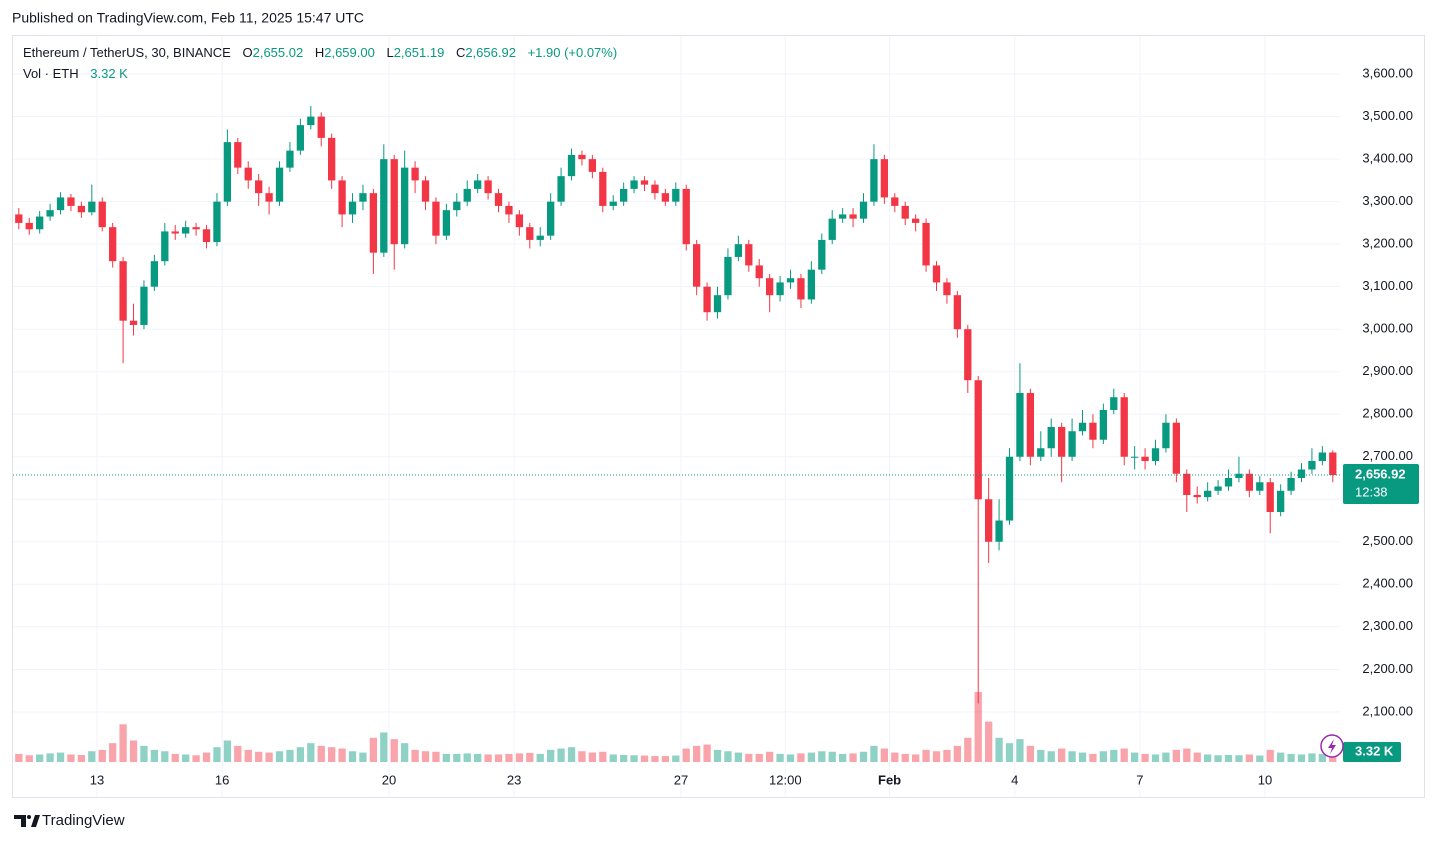  What do you see at coordinates (278, 52) in the screenshot?
I see `o-value: 2,655.02` at bounding box center [278, 52].